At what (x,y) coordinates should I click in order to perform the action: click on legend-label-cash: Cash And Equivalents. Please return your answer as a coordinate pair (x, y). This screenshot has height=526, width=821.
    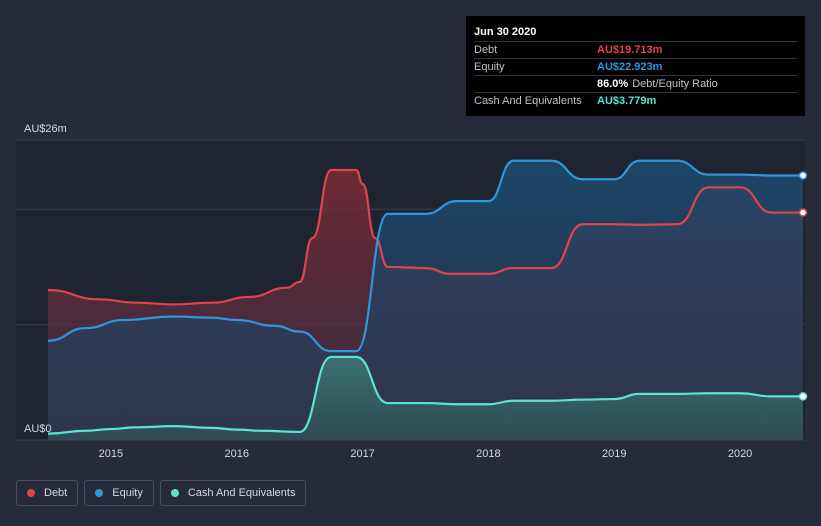
    Looking at the image, I should click on (241, 493).